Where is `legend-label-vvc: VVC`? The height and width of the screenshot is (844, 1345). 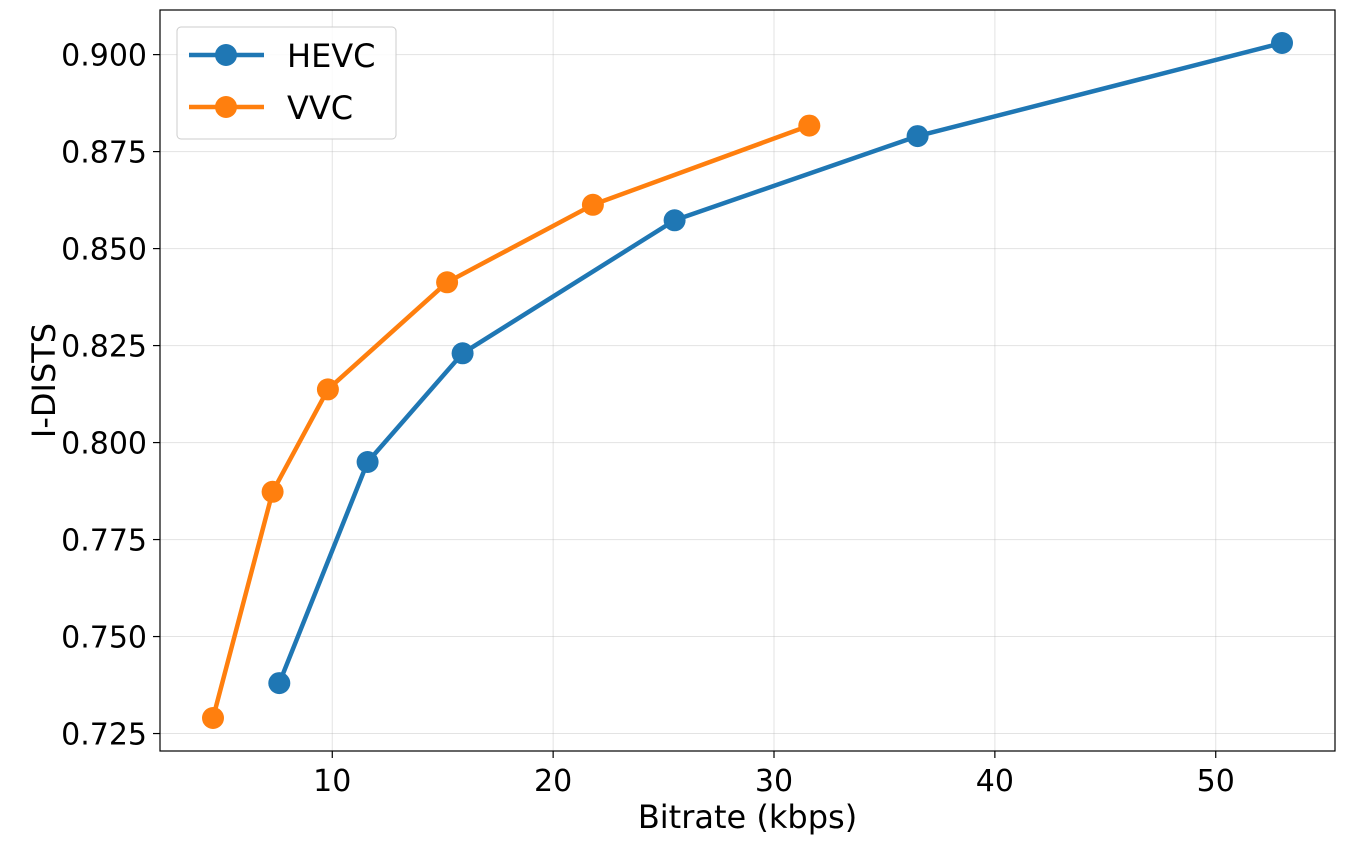 legend-label-vvc: VVC is located at coordinates (320, 108).